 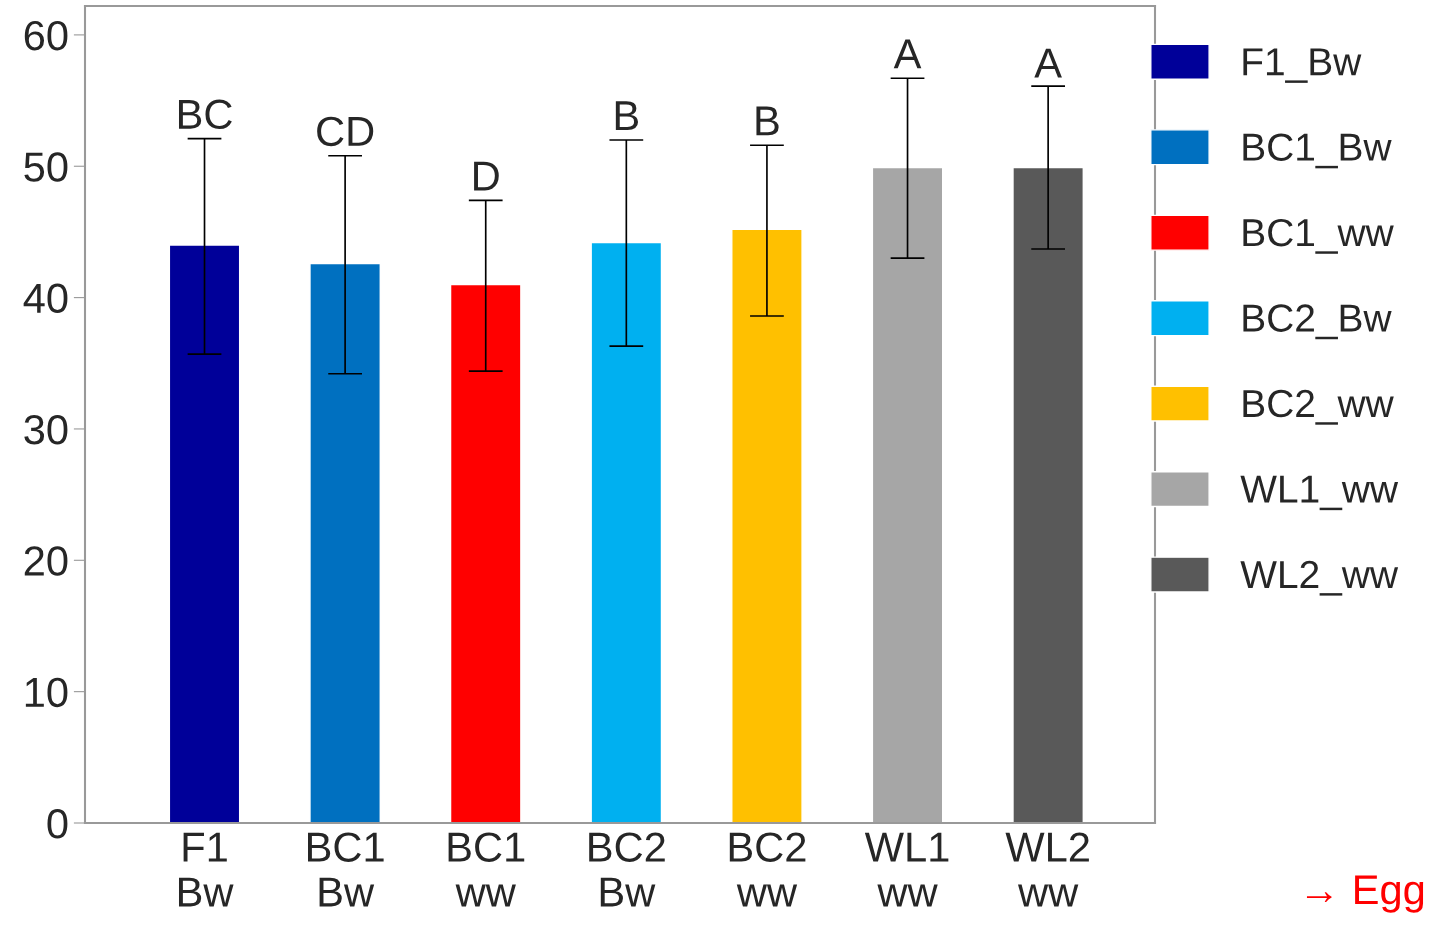 What do you see at coordinates (486, 176) in the screenshot?
I see `annotation: D` at bounding box center [486, 176].